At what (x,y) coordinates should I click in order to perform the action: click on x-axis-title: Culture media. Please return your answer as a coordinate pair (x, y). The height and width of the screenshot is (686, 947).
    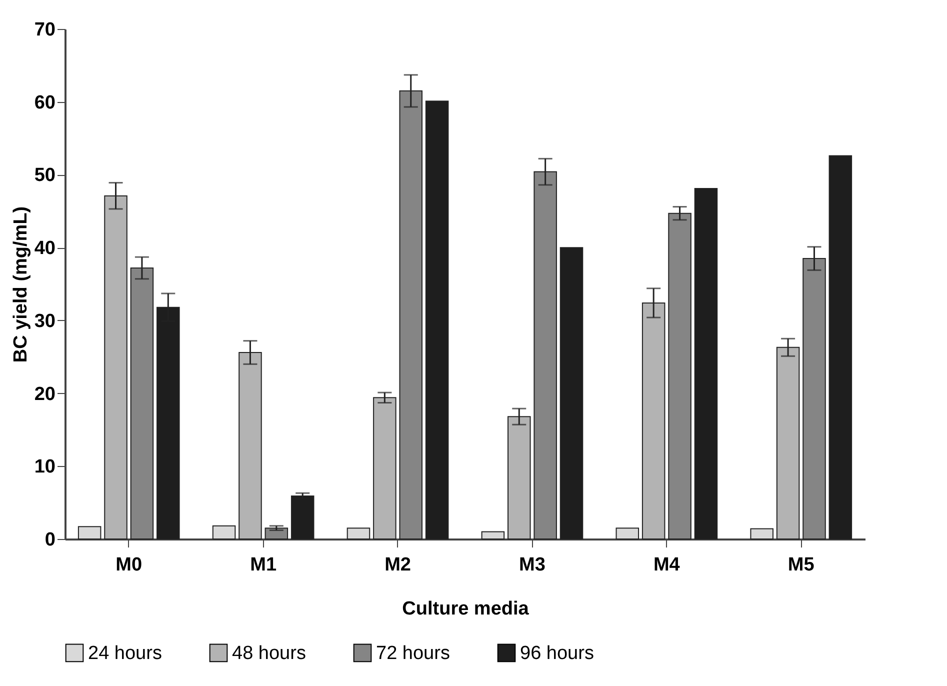
    Looking at the image, I should click on (466, 609).